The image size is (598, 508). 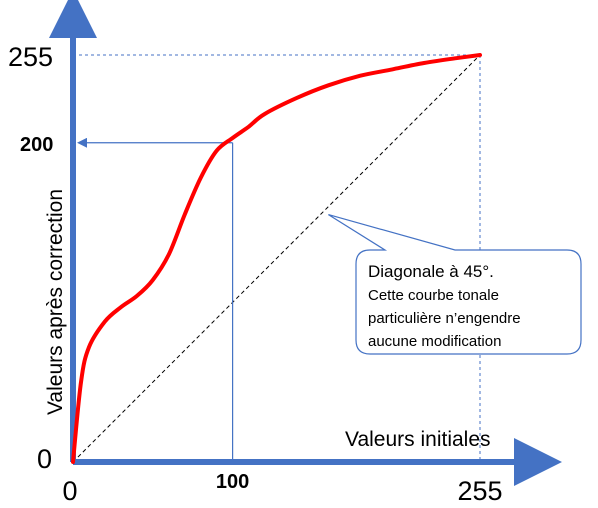 I want to click on annotation-line-3: particulière n’engendre, so click(x=444, y=318).